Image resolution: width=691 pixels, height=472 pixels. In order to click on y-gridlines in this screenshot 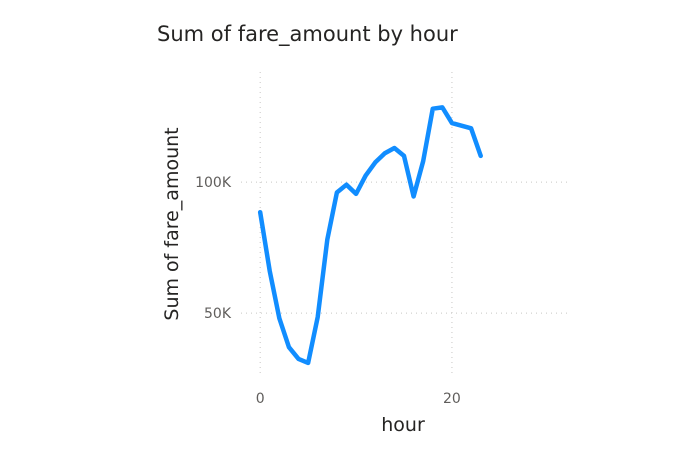, I will do `click(404, 247)`.